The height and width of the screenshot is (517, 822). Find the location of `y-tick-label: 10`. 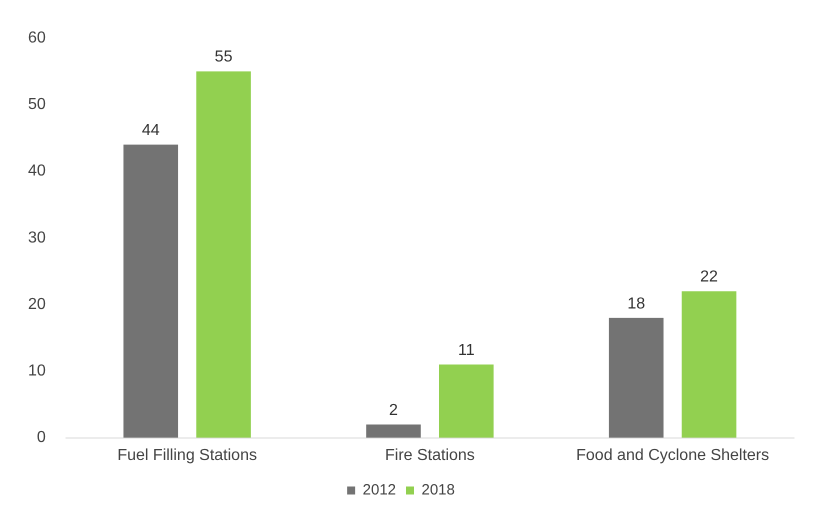

y-tick-label: 10 is located at coordinates (37, 371).